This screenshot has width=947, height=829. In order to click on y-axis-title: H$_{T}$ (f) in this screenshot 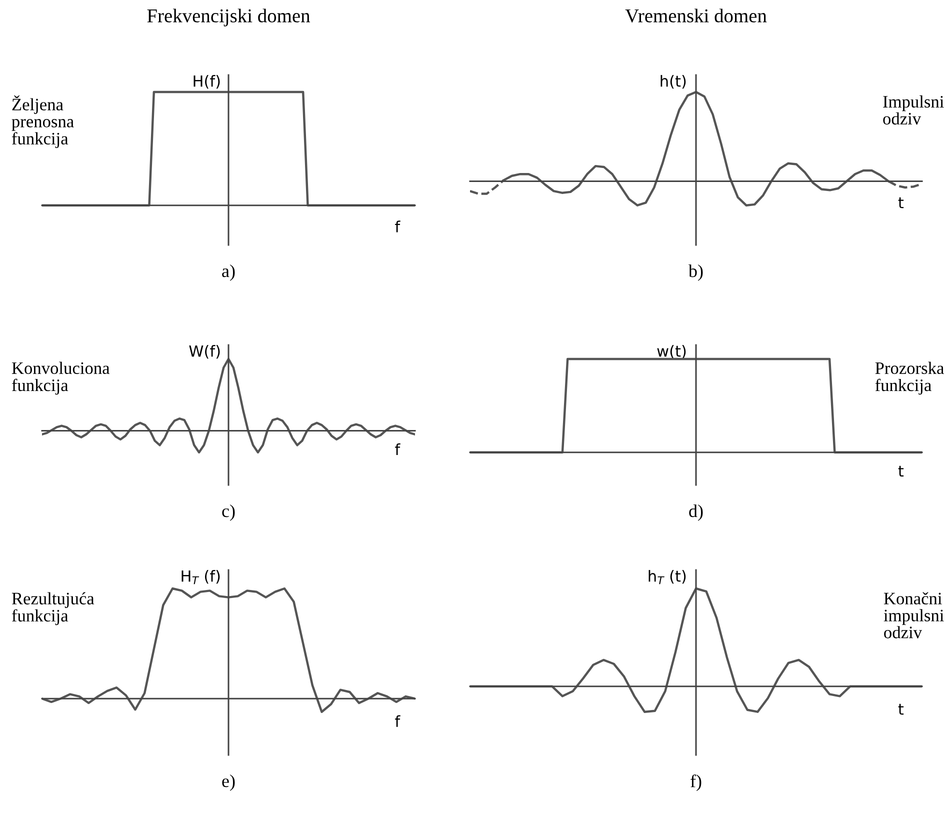, I will do `click(201, 577)`.